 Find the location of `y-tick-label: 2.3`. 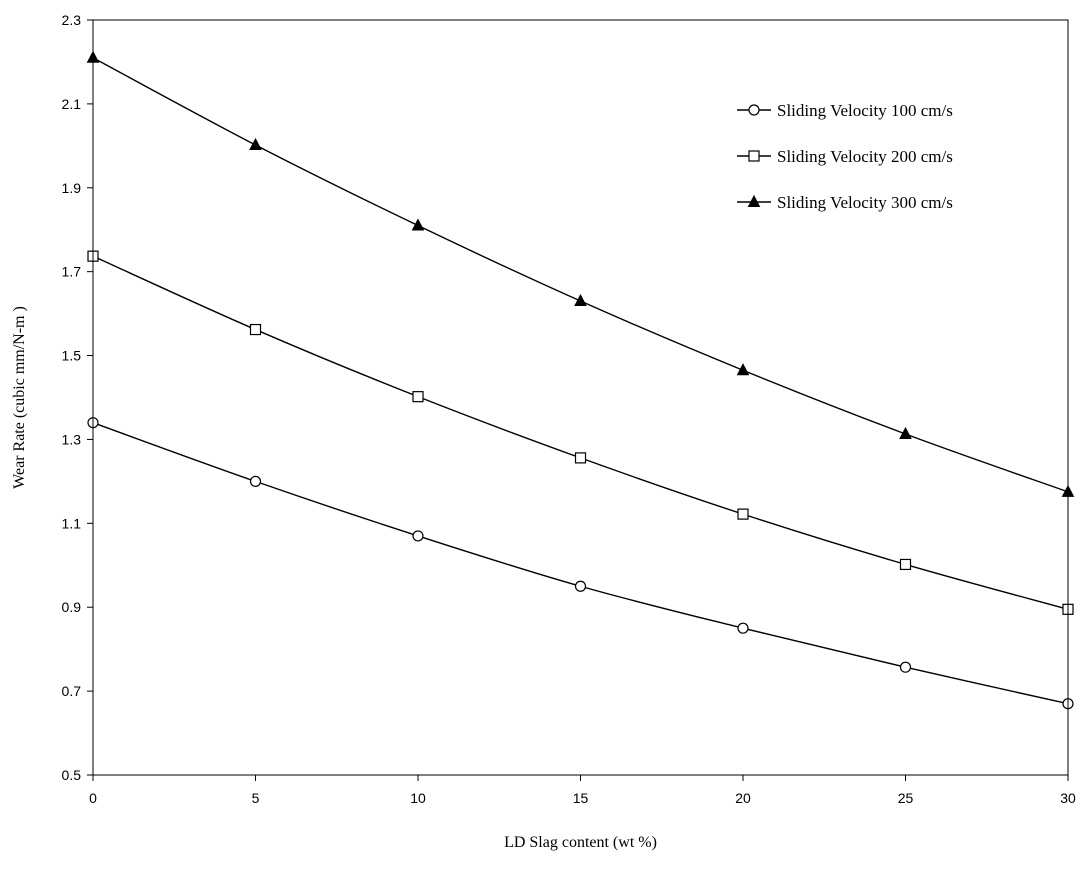

y-tick-label: 2.3 is located at coordinates (72, 20).